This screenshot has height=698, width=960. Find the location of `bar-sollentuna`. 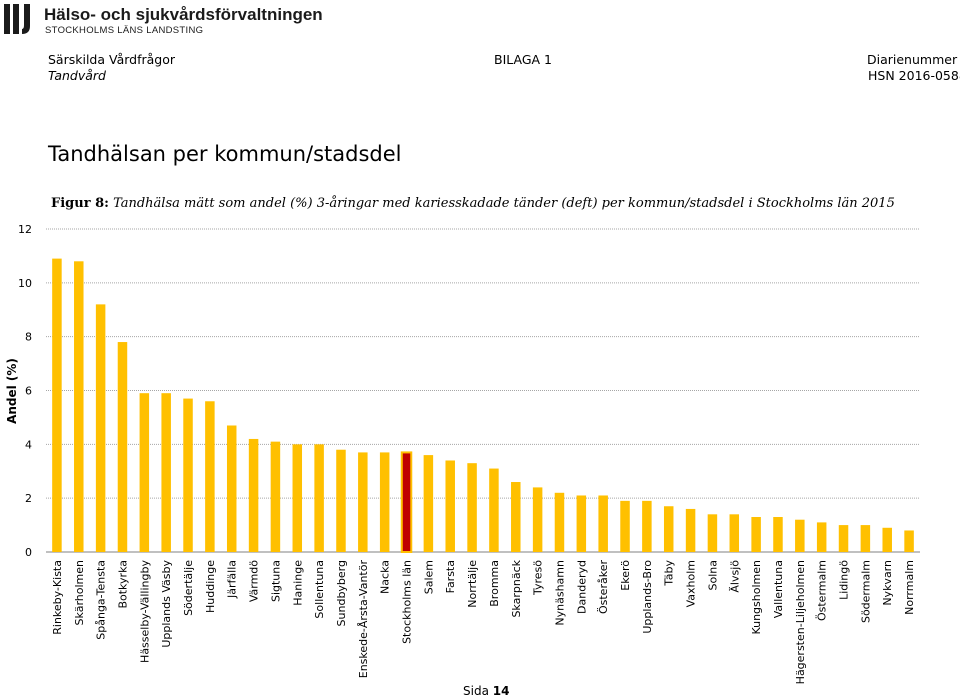

bar-sollentuna is located at coordinates (319, 498).